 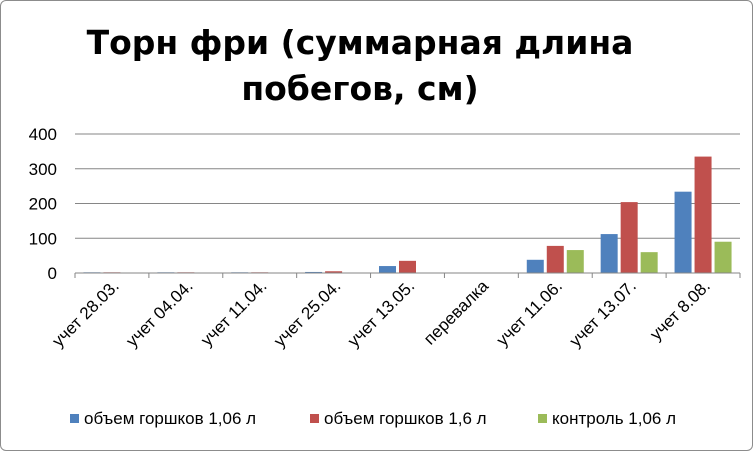 I want to click on x-tick-label: учет 13.07., so click(x=603, y=313).